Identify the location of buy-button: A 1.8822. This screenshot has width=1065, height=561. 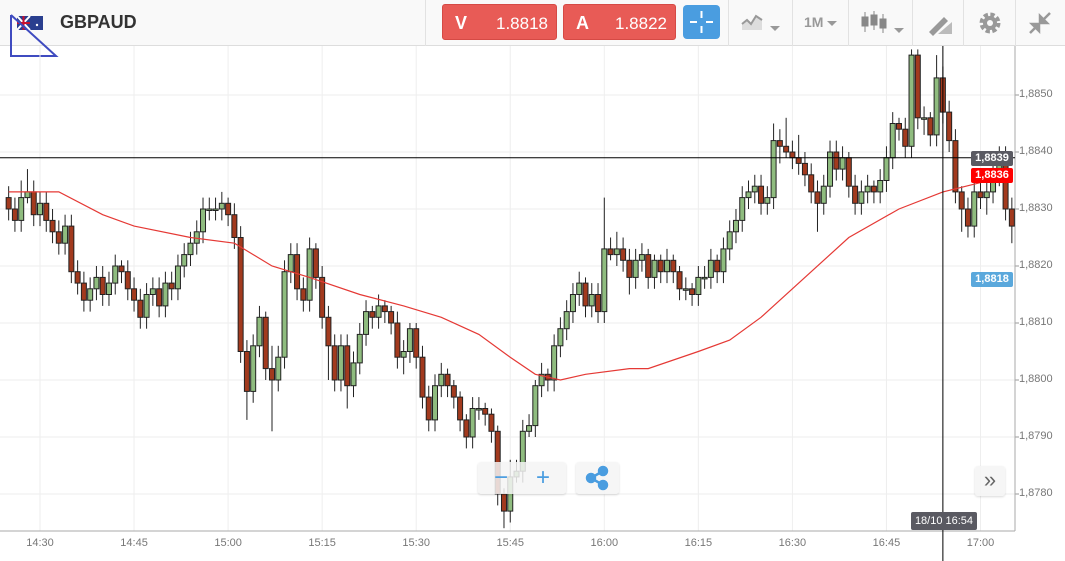
(619, 22).